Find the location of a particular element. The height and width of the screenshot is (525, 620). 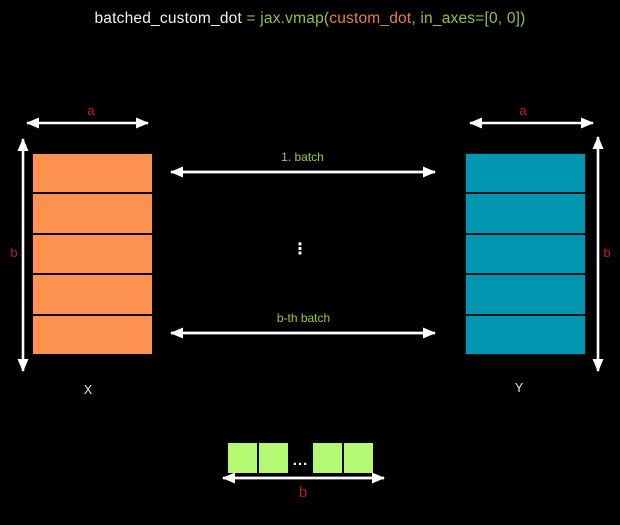

result-length-label: b is located at coordinates (303, 492).